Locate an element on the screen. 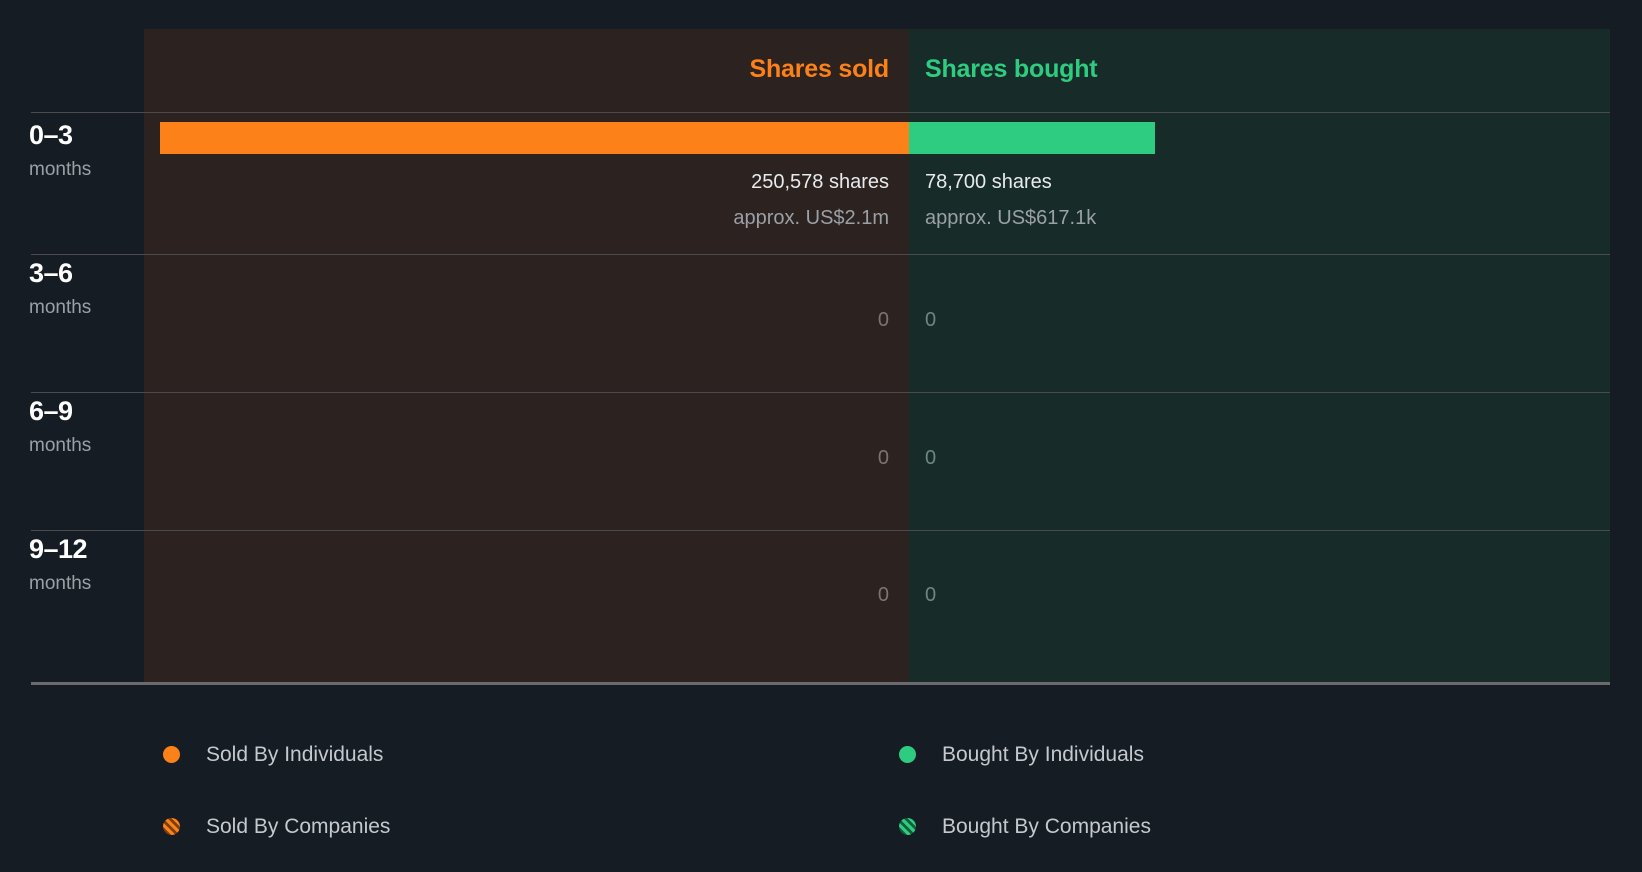  legend-label: Sold By Individuals is located at coordinates (295, 754).